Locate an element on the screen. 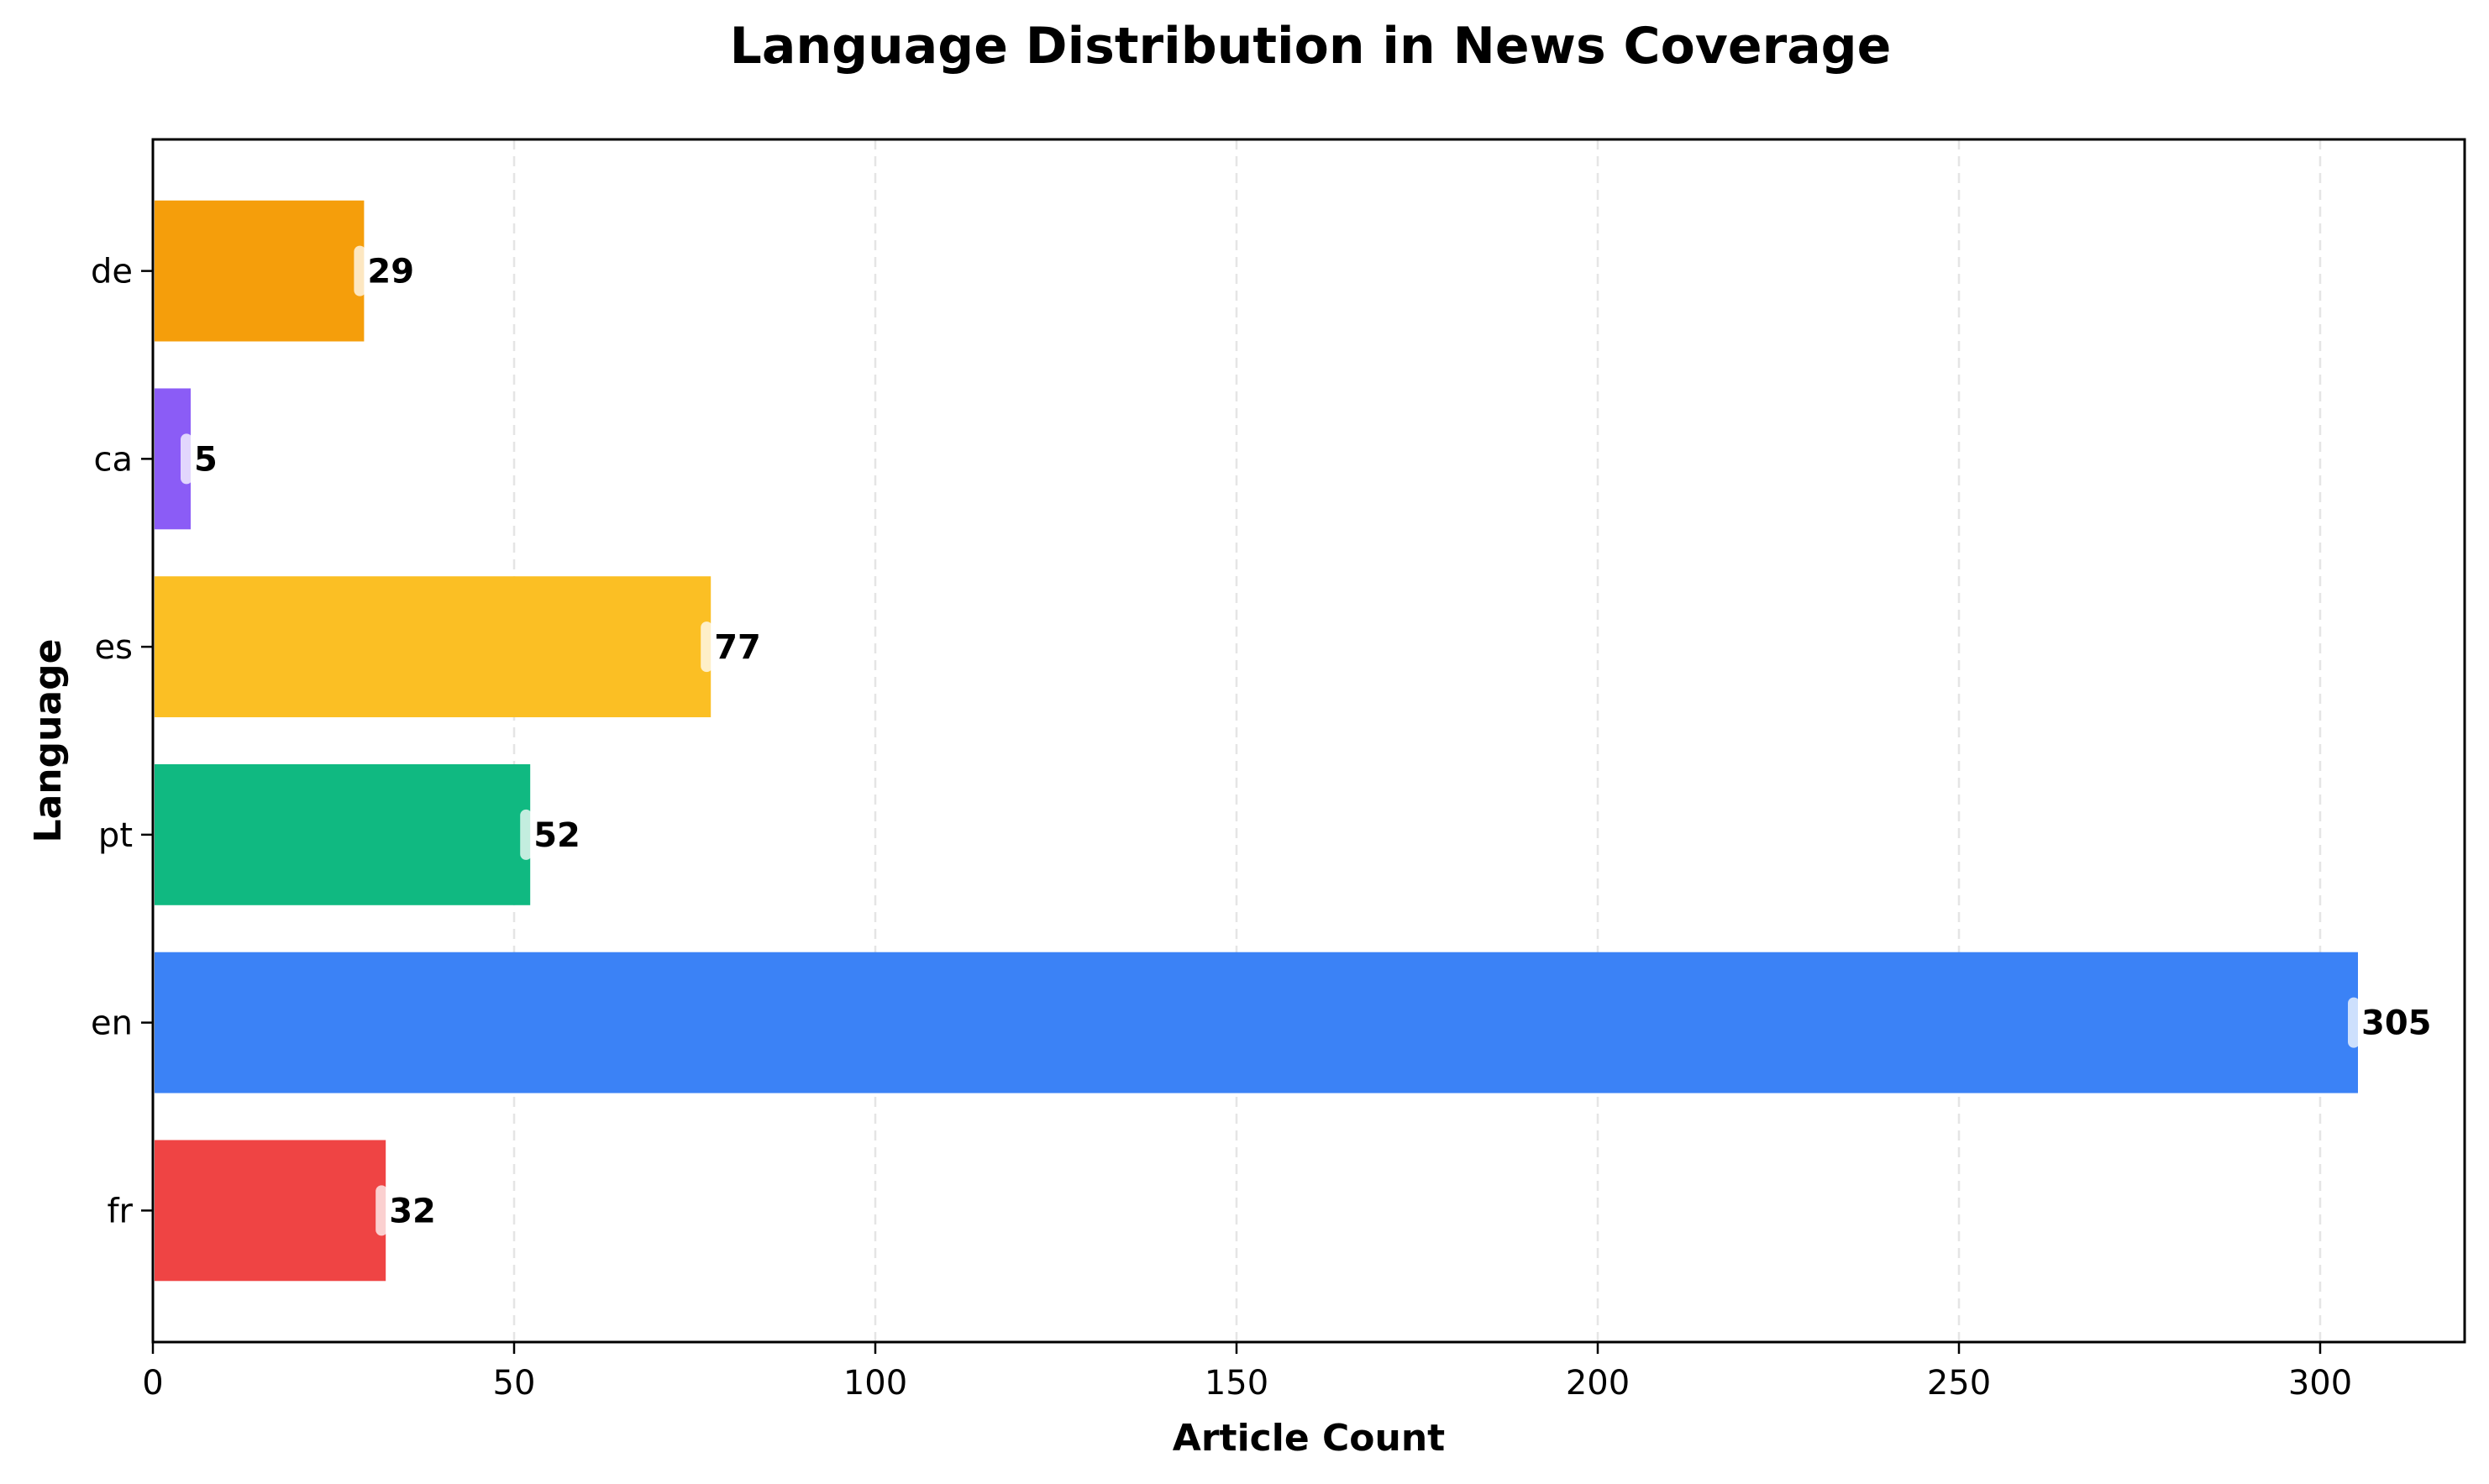 This screenshot has width=2489, height=1484. value-label-es: 77 is located at coordinates (737, 648).